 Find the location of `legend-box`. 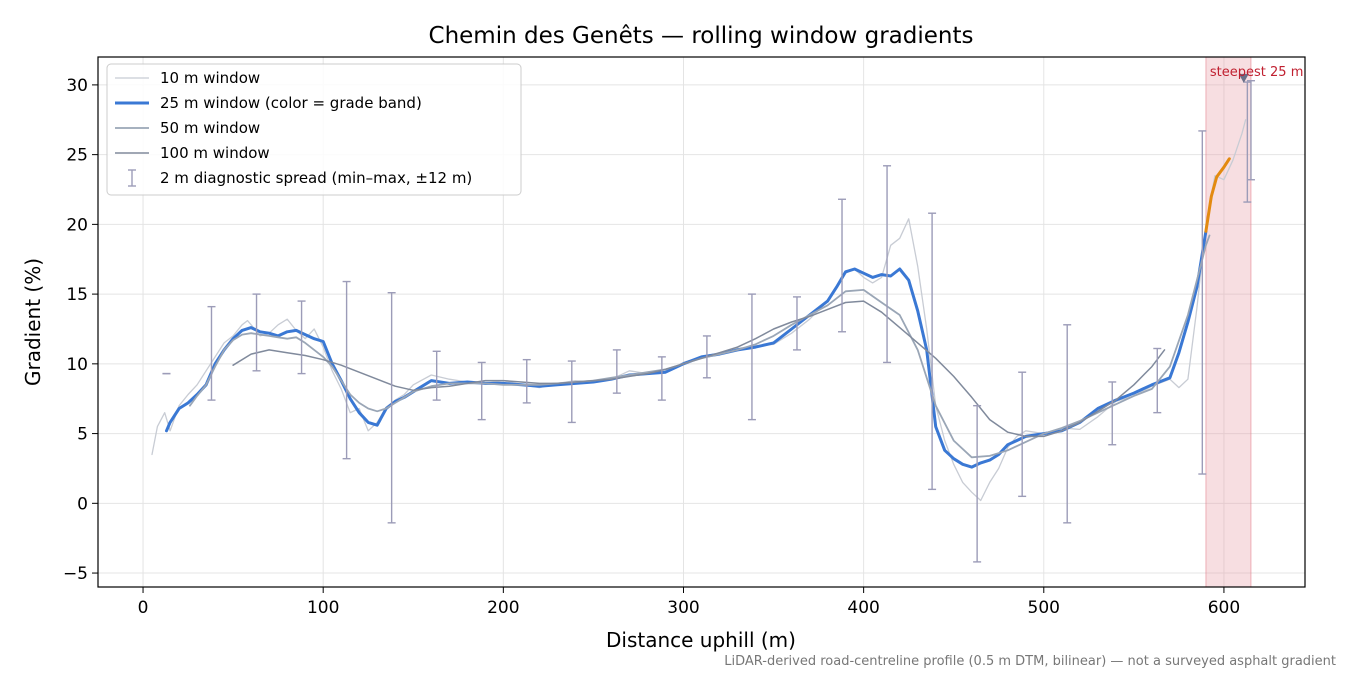

legend-box is located at coordinates (314, 129).